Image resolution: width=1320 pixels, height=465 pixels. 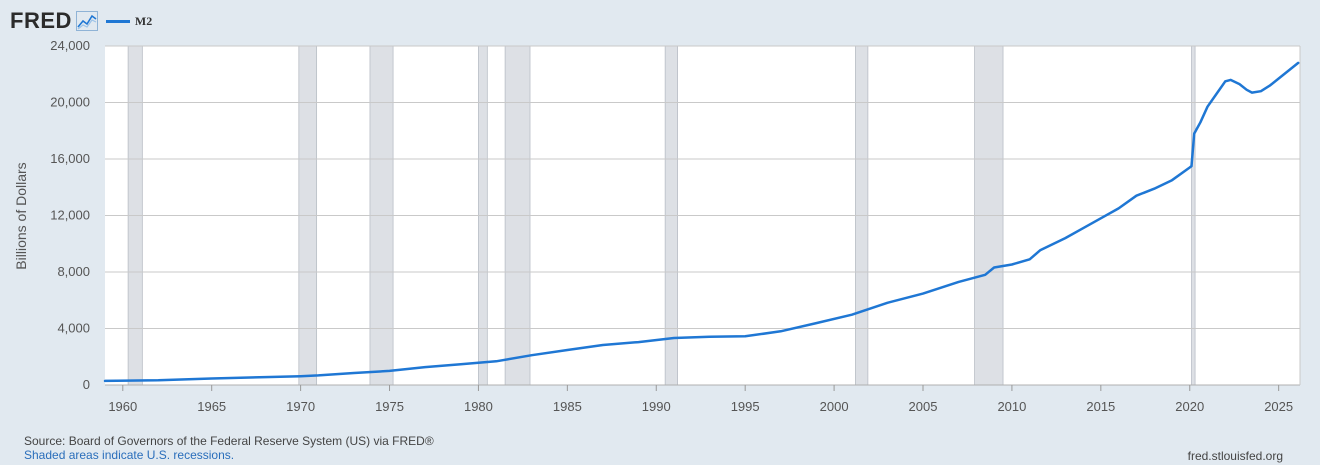 I want to click on chart-line-icon, so click(x=86, y=21).